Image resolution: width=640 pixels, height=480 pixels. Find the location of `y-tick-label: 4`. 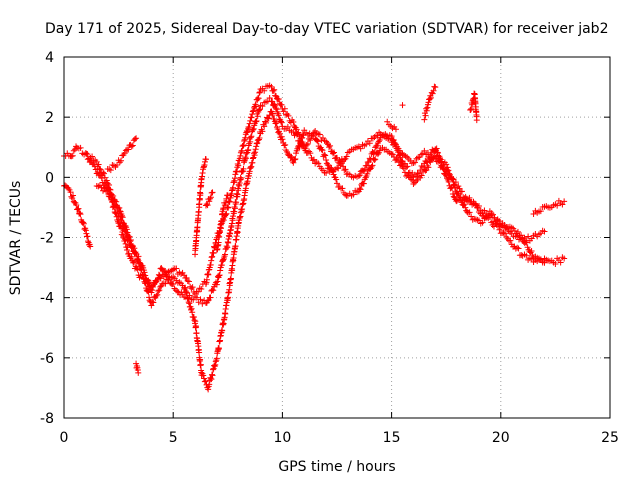

y-tick-label: 4 is located at coordinates (49, 58).